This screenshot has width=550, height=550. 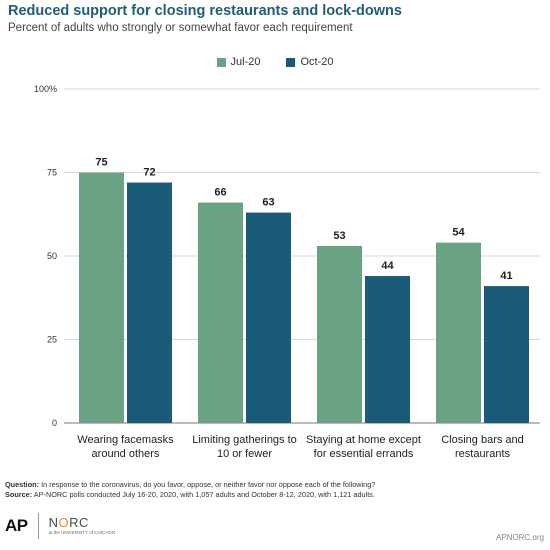 What do you see at coordinates (22, 484) in the screenshot?
I see `question-label: Question:` at bounding box center [22, 484].